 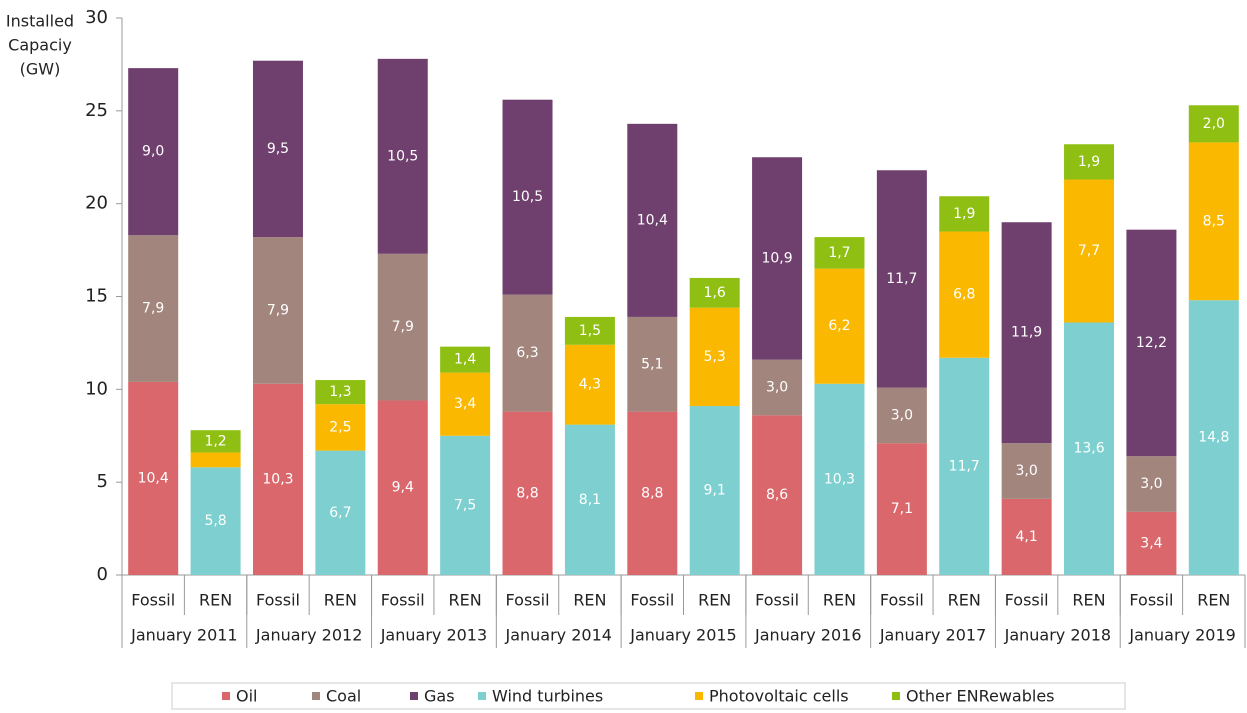 I want to click on group-label: January 2014, so click(x=557, y=635).